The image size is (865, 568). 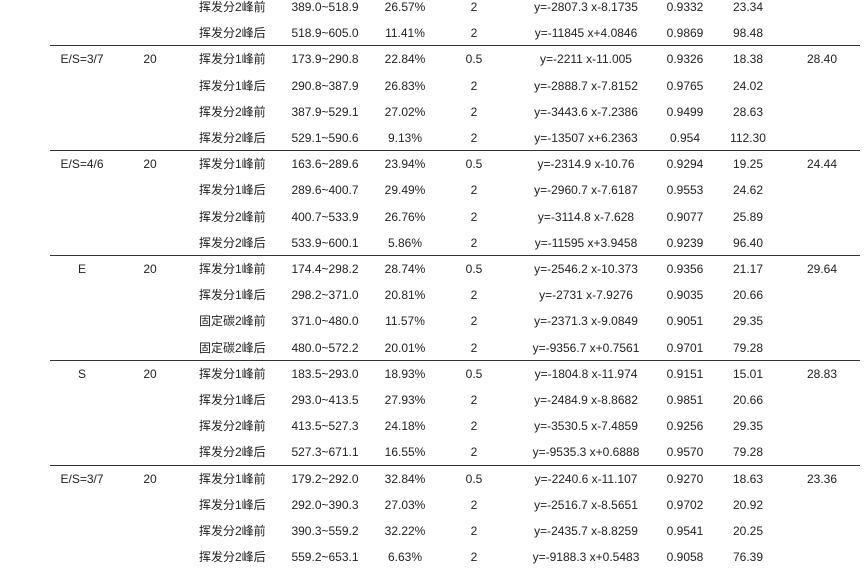 What do you see at coordinates (586, 33) in the screenshot?
I see `equation: y=-11845 x+4.0846` at bounding box center [586, 33].